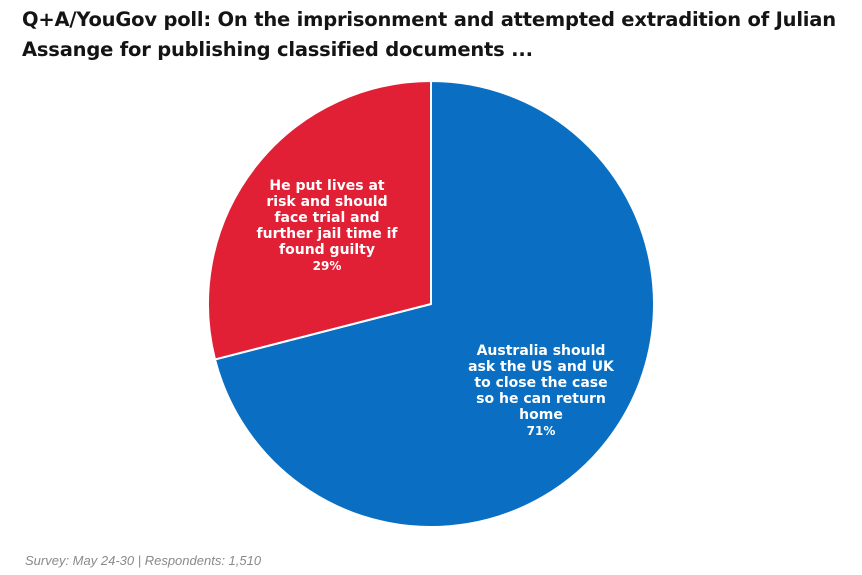 Image resolution: width=862 pixels, height=575 pixels. Describe the element at coordinates (541, 431) in the screenshot. I see `slice-value-label-1: 71%` at that location.